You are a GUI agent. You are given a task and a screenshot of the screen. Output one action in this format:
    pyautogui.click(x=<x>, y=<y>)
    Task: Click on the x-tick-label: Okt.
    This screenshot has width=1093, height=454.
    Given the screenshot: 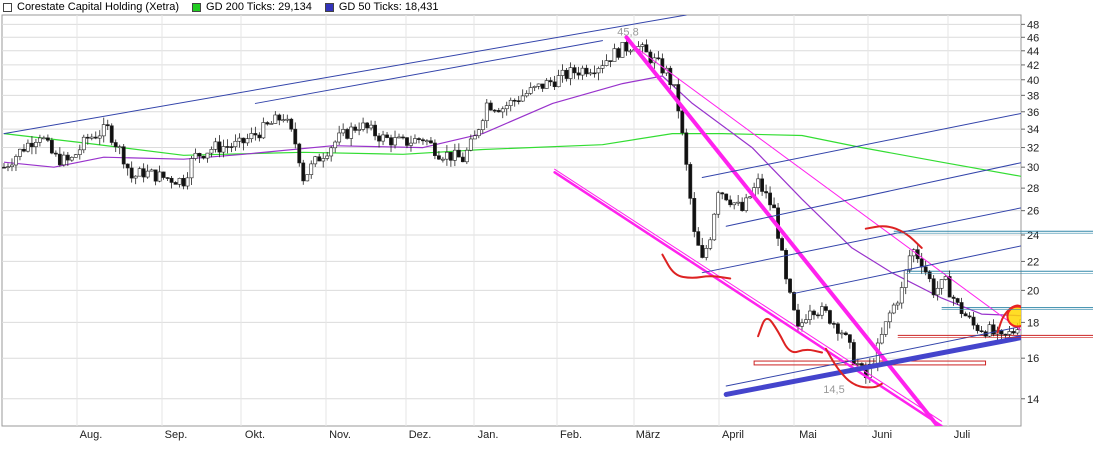 What is the action you would take?
    pyautogui.click(x=255, y=435)
    